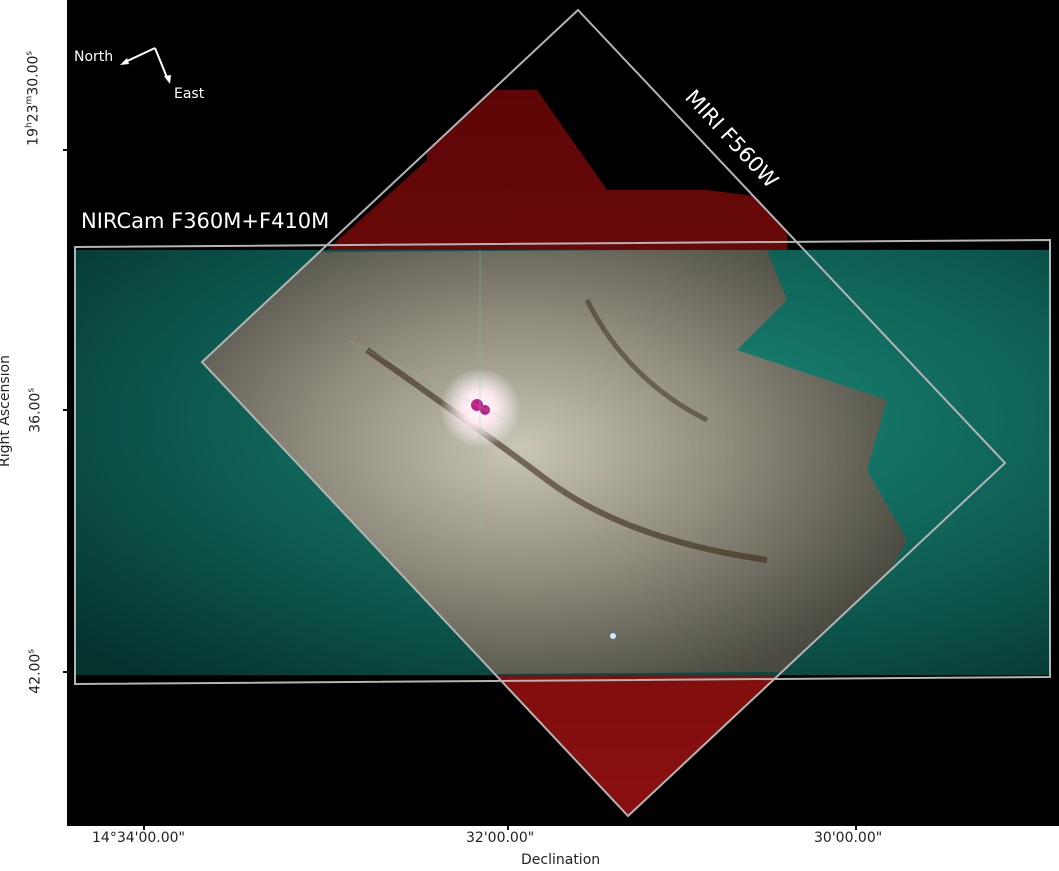 This screenshot has width=1059, height=871. I want to click on compass-icon, so click(145, 65).